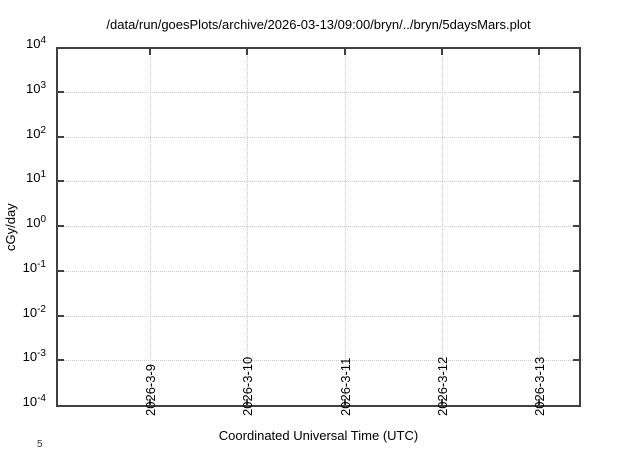 The height and width of the screenshot is (450, 640). I want to click on x-tick-label: 2026-3-11, so click(345, 386).